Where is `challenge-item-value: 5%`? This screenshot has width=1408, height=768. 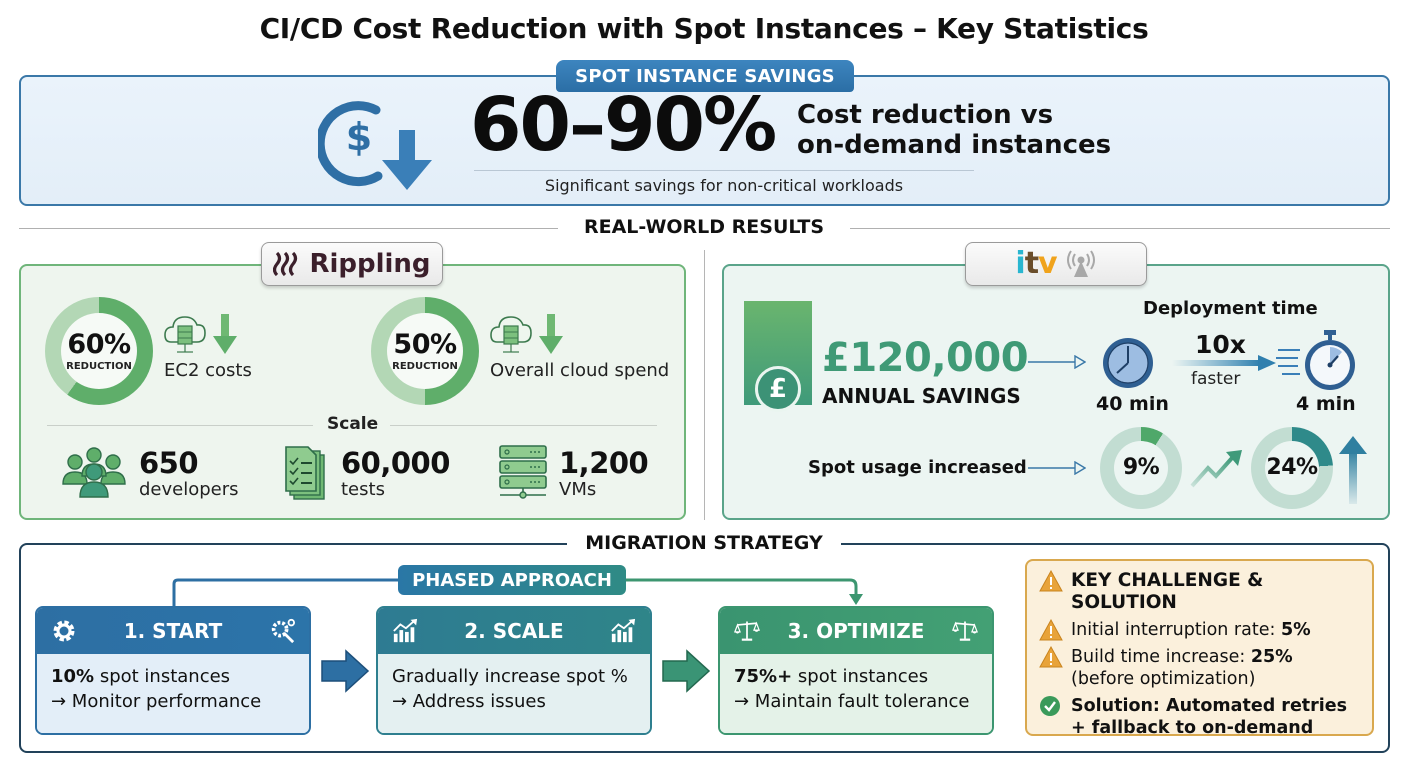
challenge-item-value: 5% is located at coordinates (1295, 630).